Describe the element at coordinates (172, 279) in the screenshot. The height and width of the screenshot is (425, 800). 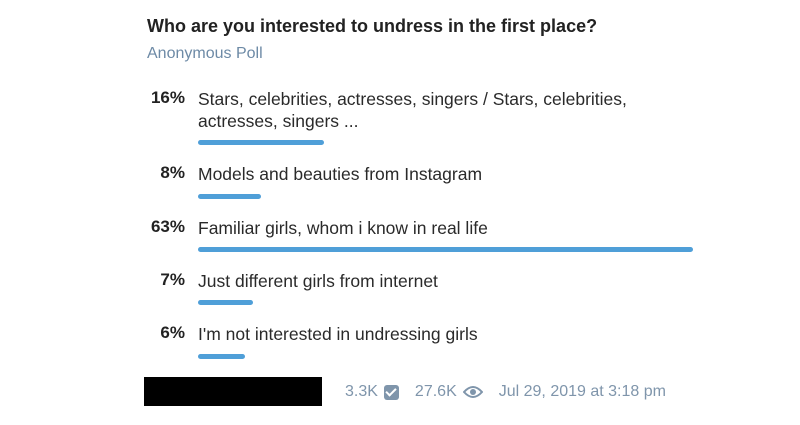
I see `option-percent: 7%` at that location.